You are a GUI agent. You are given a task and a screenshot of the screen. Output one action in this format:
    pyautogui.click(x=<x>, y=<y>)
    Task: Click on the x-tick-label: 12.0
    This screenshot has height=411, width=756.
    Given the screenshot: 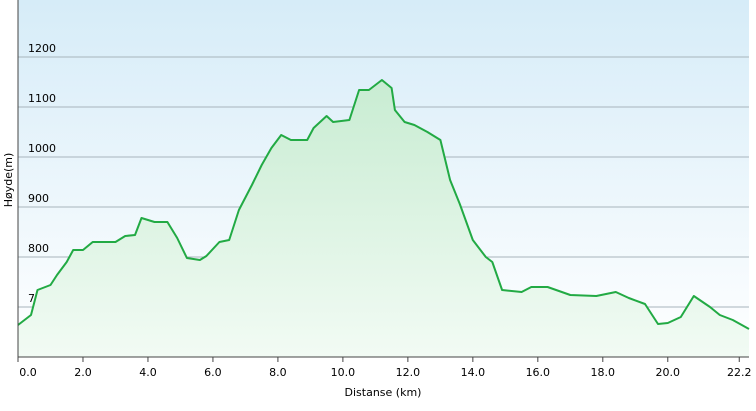 What is the action you would take?
    pyautogui.click(x=408, y=372)
    